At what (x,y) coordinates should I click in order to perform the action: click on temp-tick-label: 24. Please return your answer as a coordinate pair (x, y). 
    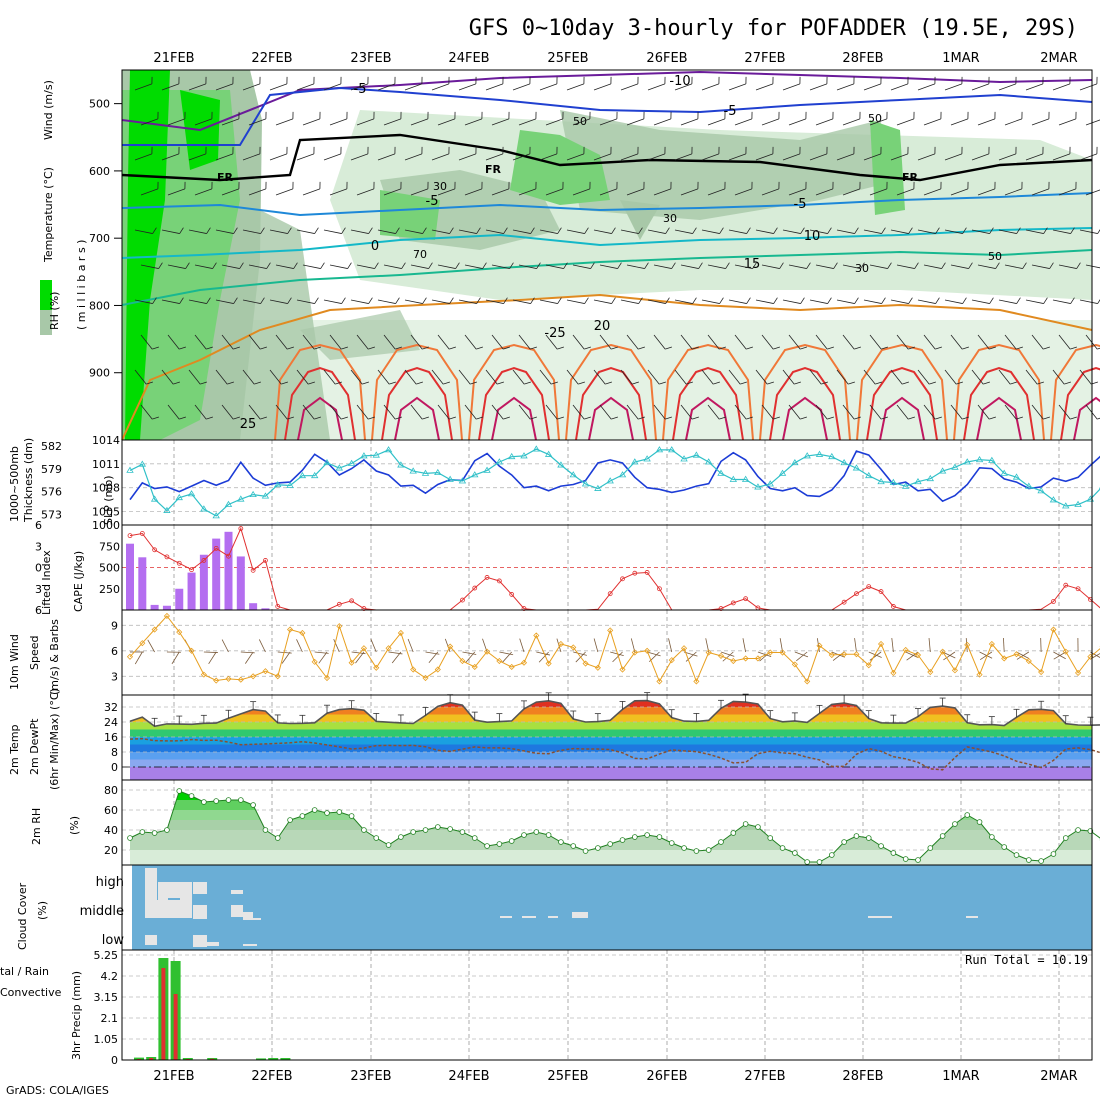
    Looking at the image, I should click on (111, 722).